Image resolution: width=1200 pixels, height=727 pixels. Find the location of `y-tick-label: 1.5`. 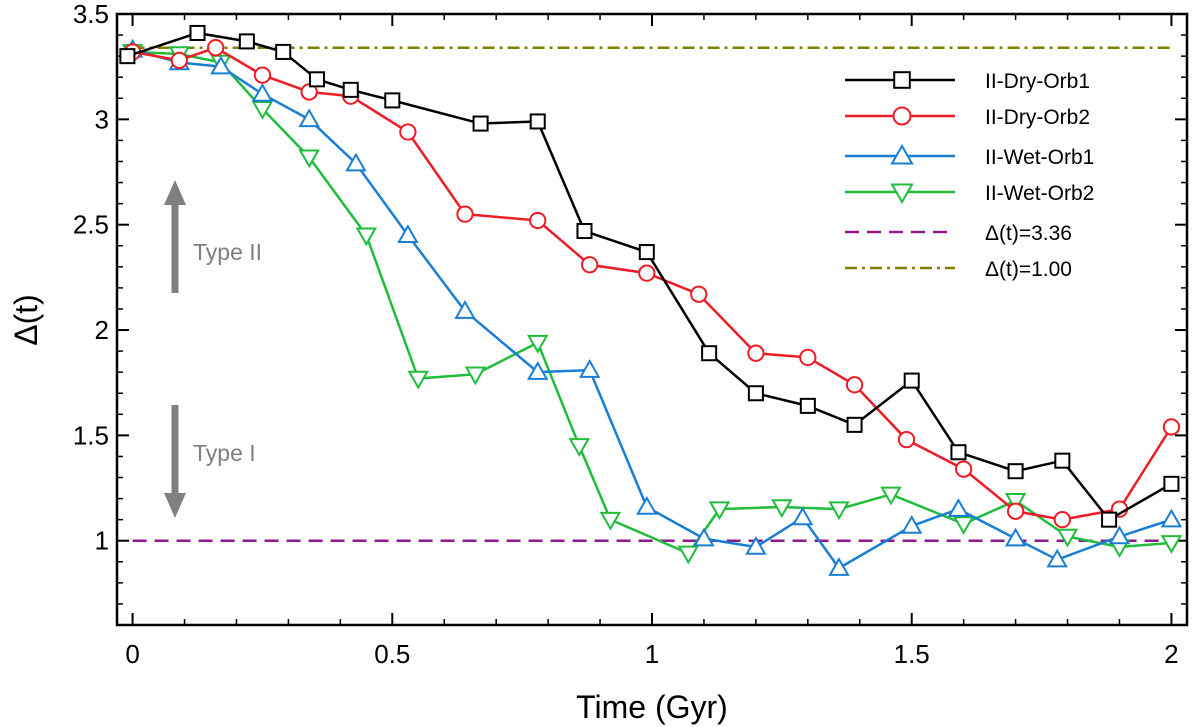

y-tick-label: 1.5 is located at coordinates (91, 435).